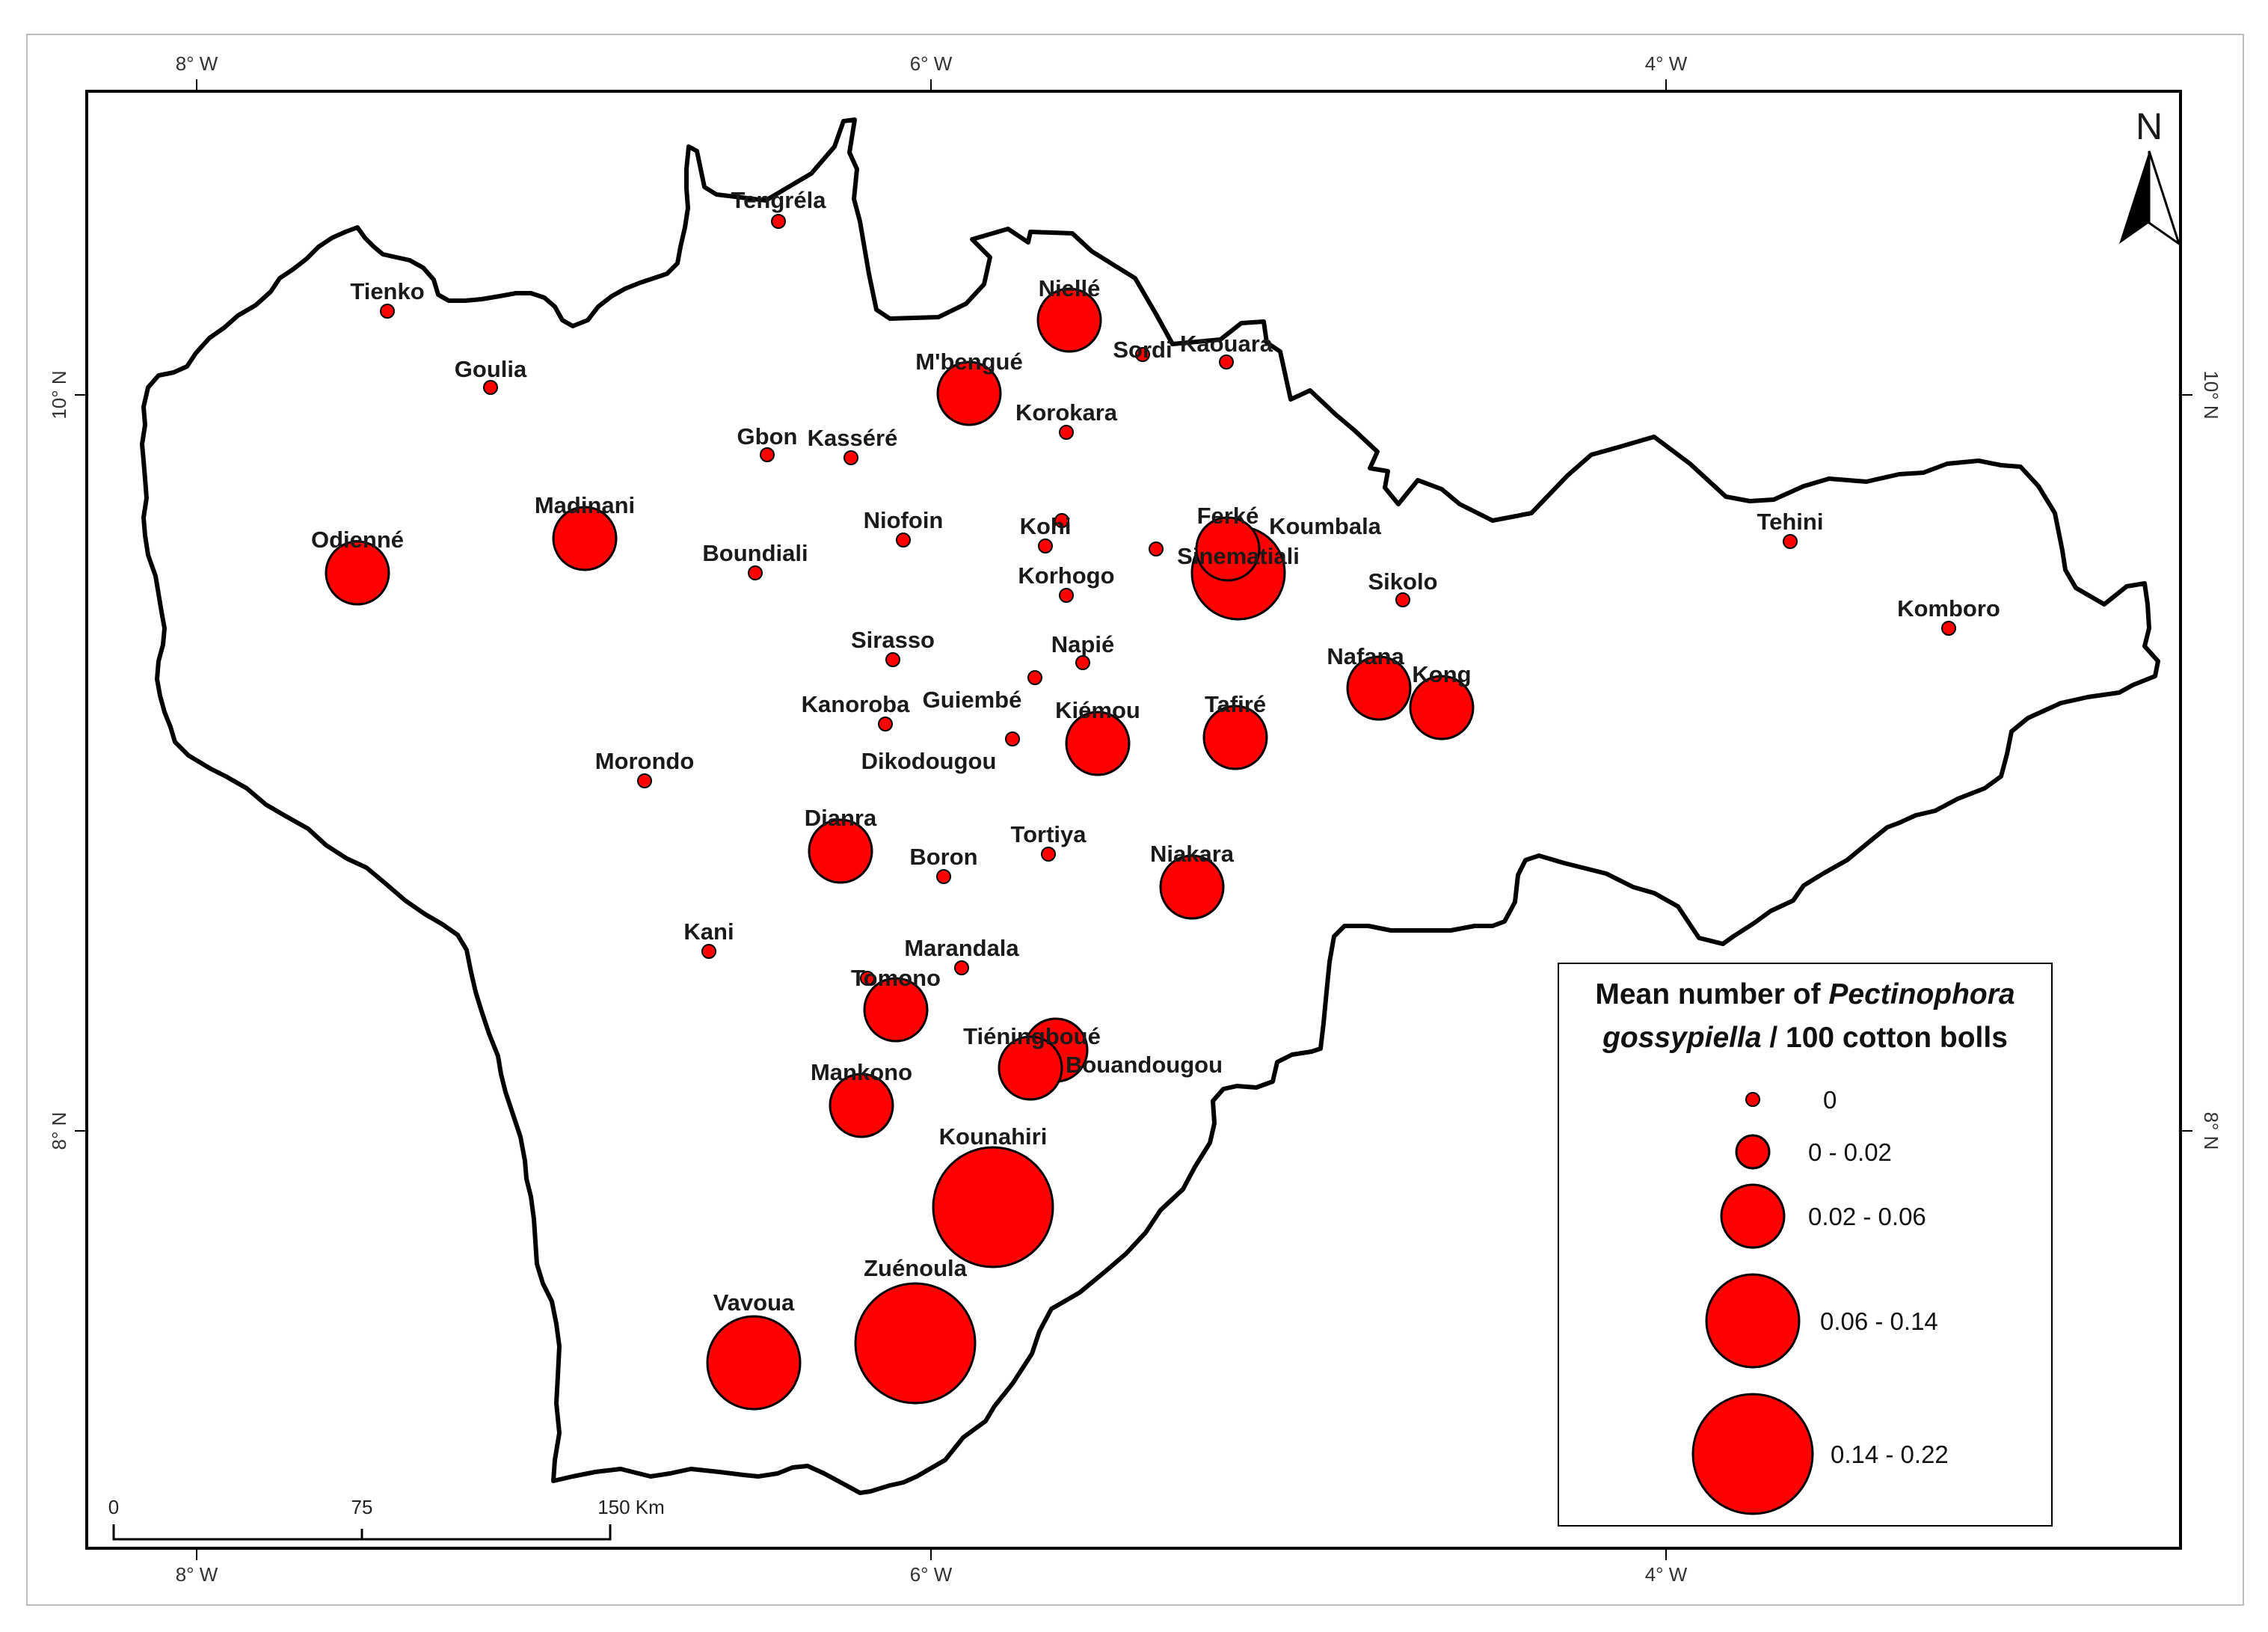  Describe the element at coordinates (1805, 1038) in the screenshot. I see `legend-title-line-2: gossypiella / 100 cotton bolls` at that location.